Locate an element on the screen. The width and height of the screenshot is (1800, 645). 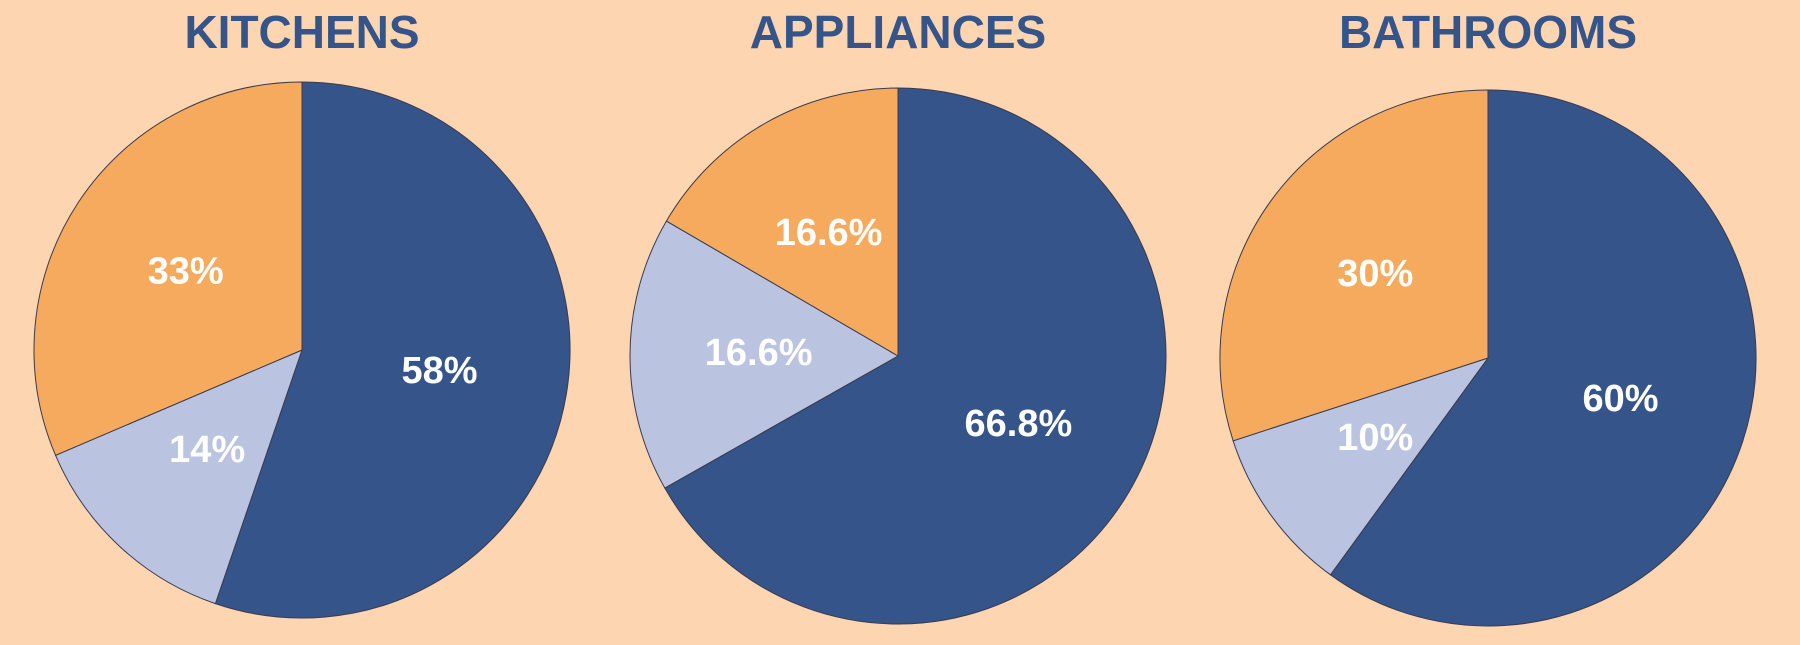
slice-label: 60% is located at coordinates (1621, 399).